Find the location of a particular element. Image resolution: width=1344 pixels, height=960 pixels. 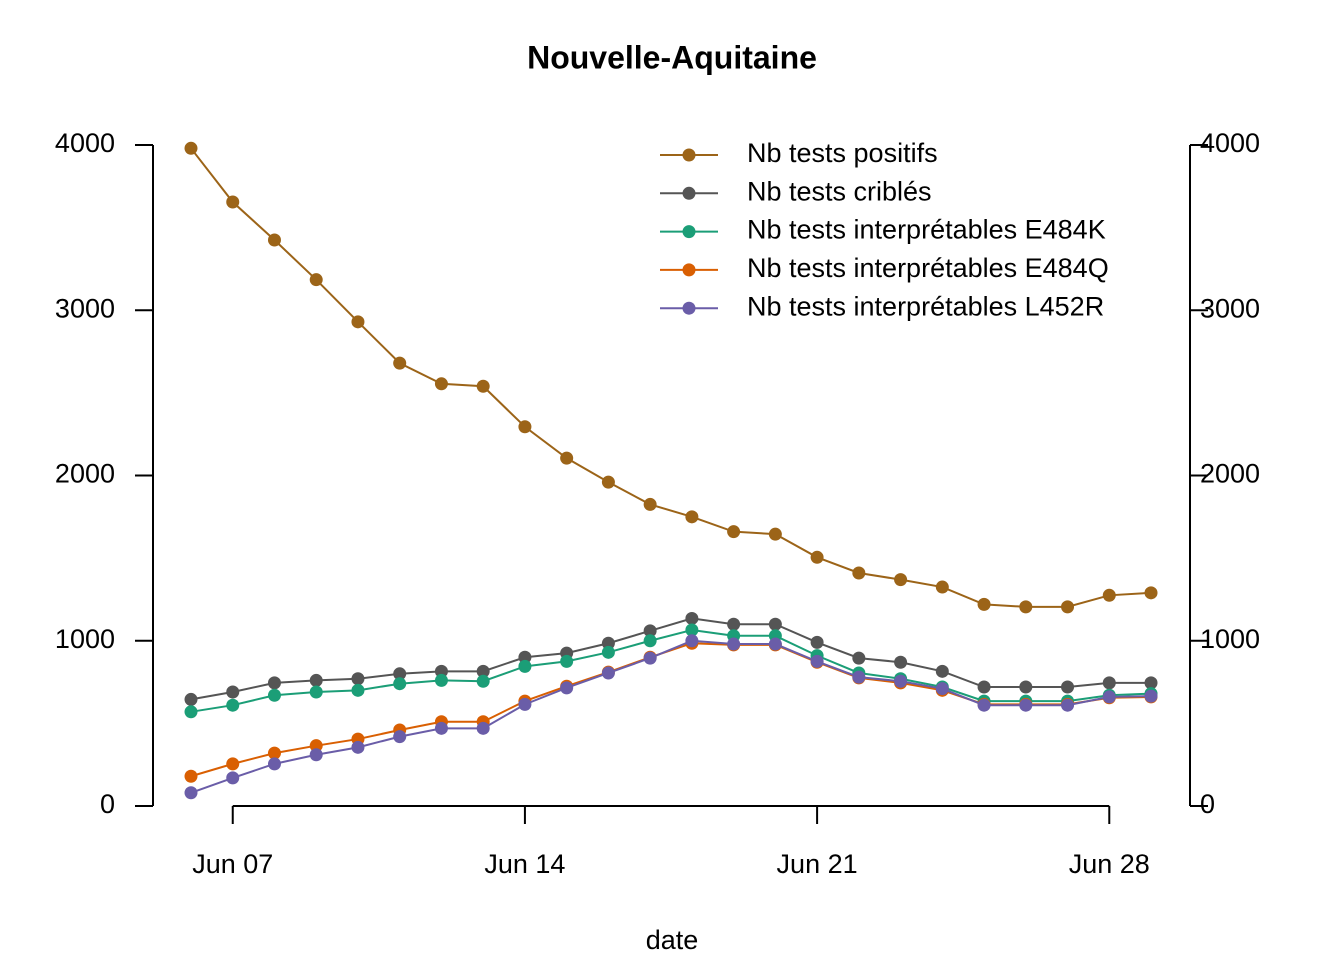

chart-title: Nouvelle-Aquitaine is located at coordinates (672, 57).